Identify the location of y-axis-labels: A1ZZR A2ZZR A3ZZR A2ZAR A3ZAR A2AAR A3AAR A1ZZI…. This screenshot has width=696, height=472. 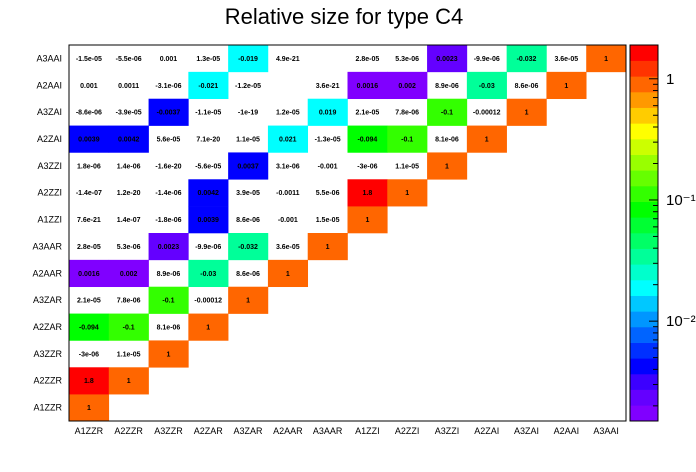
(47, 232).